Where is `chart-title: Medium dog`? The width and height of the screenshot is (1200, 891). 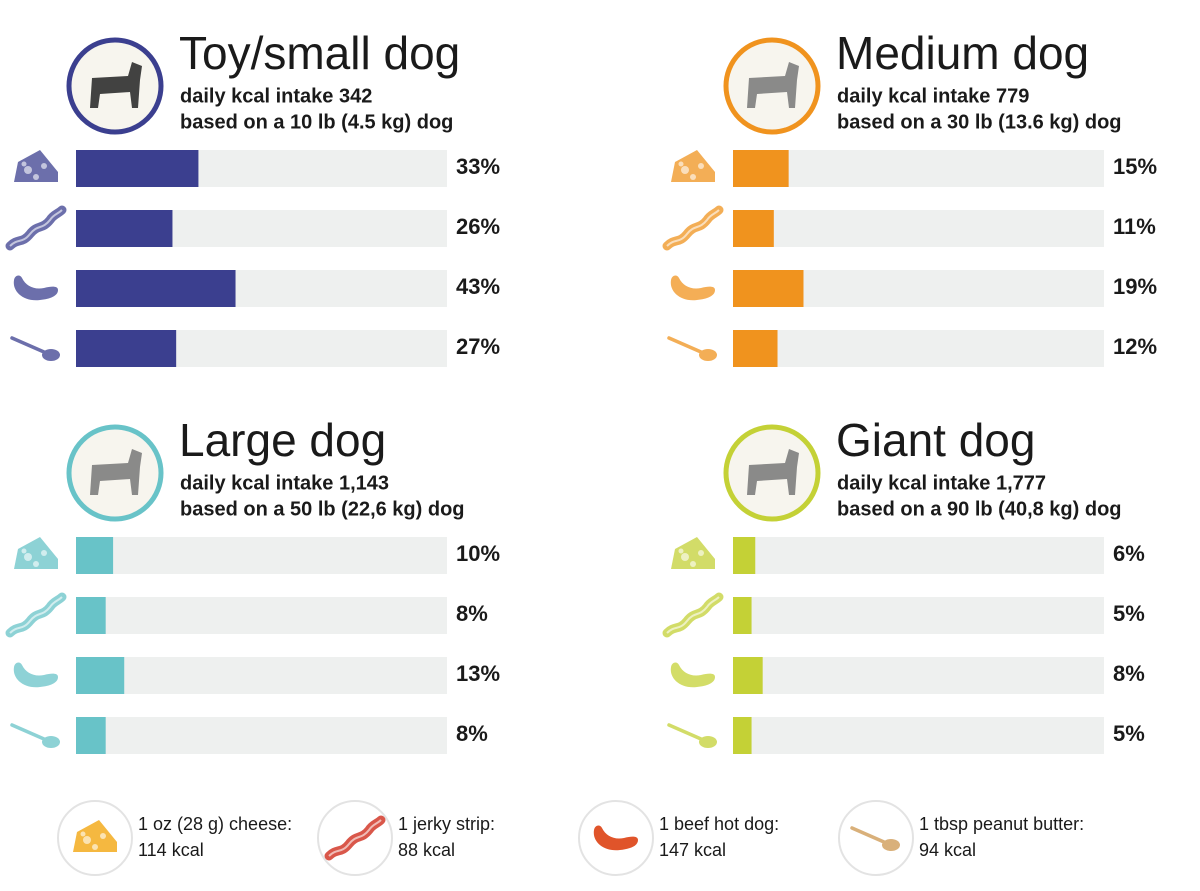 chart-title: Medium dog is located at coordinates (962, 53).